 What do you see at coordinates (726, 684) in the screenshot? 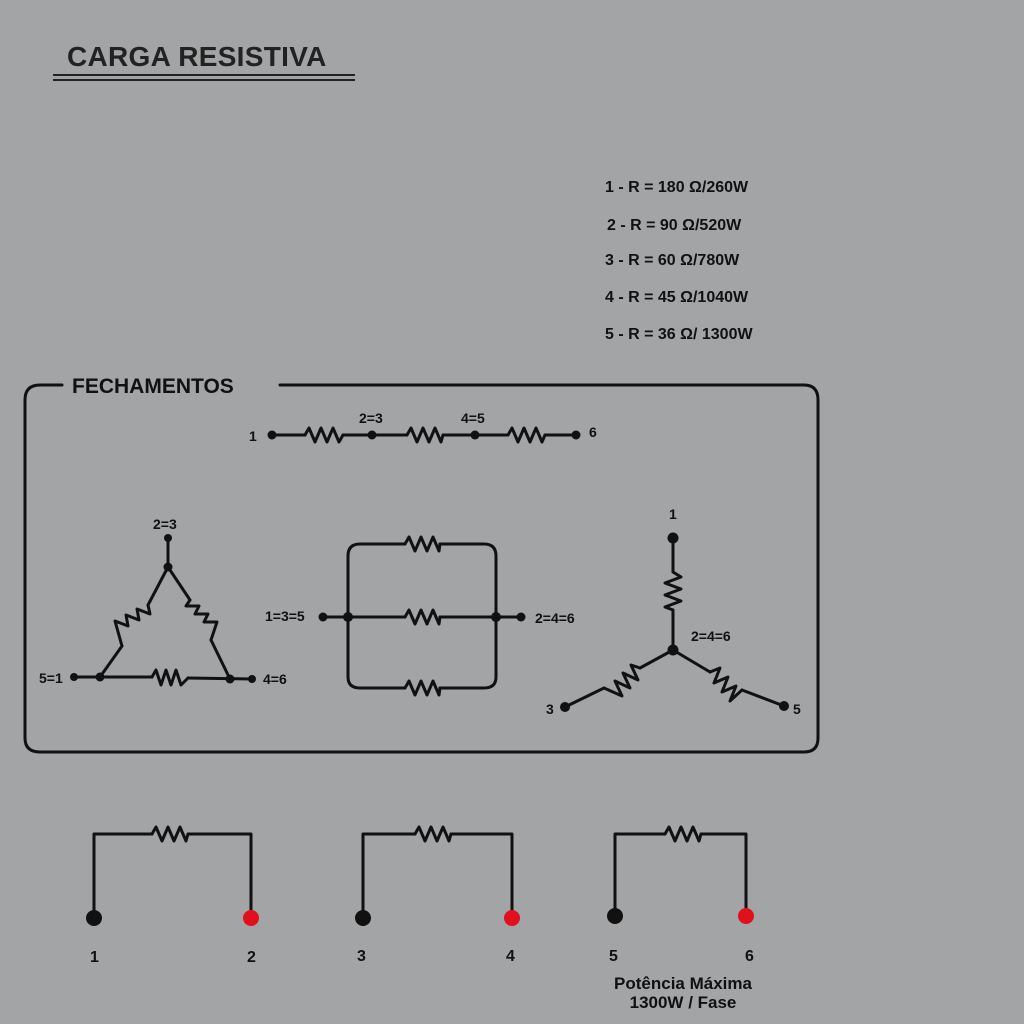
I see `resistor-star-right` at bounding box center [726, 684].